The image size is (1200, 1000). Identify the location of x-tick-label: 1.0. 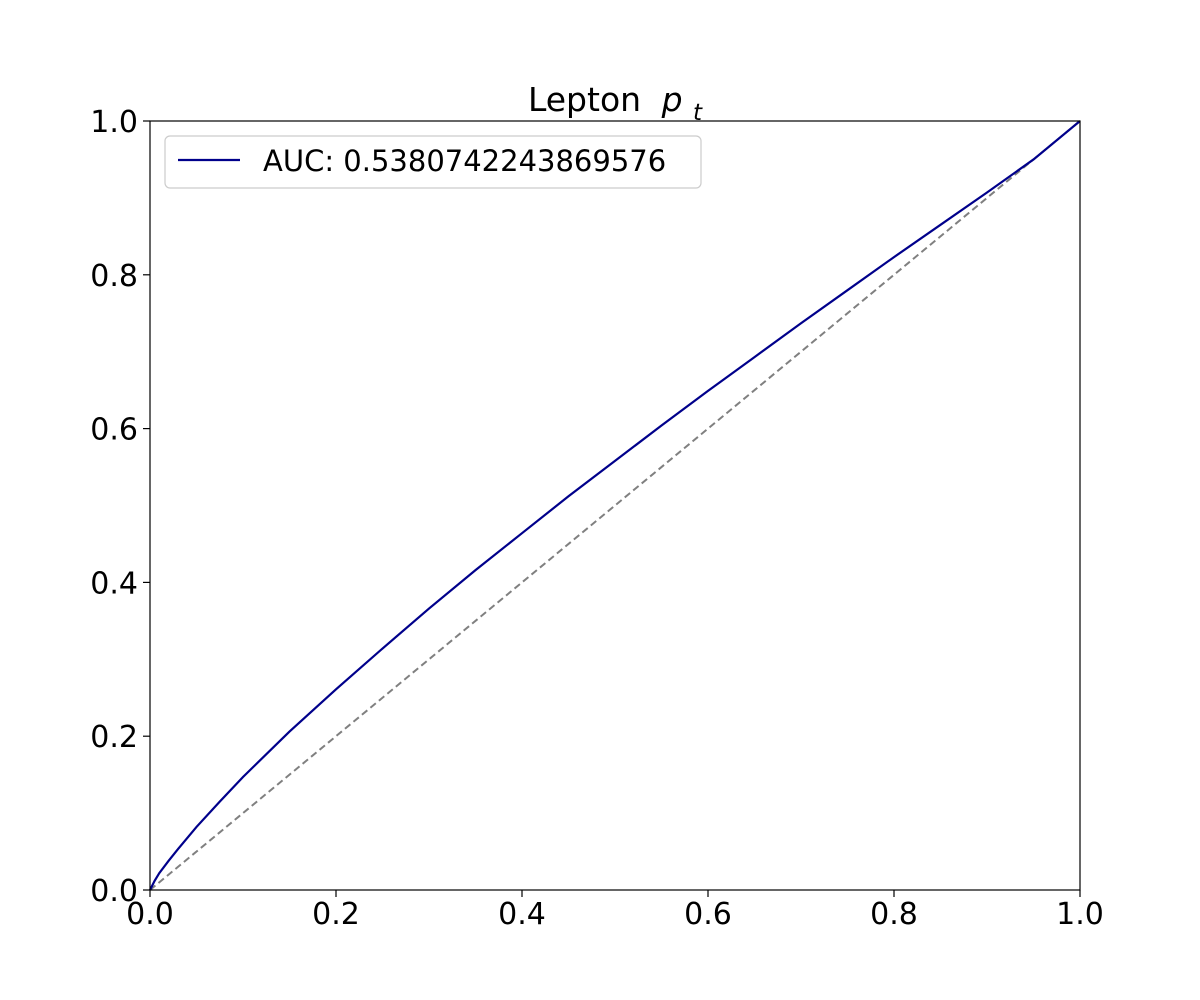
(1080, 914).